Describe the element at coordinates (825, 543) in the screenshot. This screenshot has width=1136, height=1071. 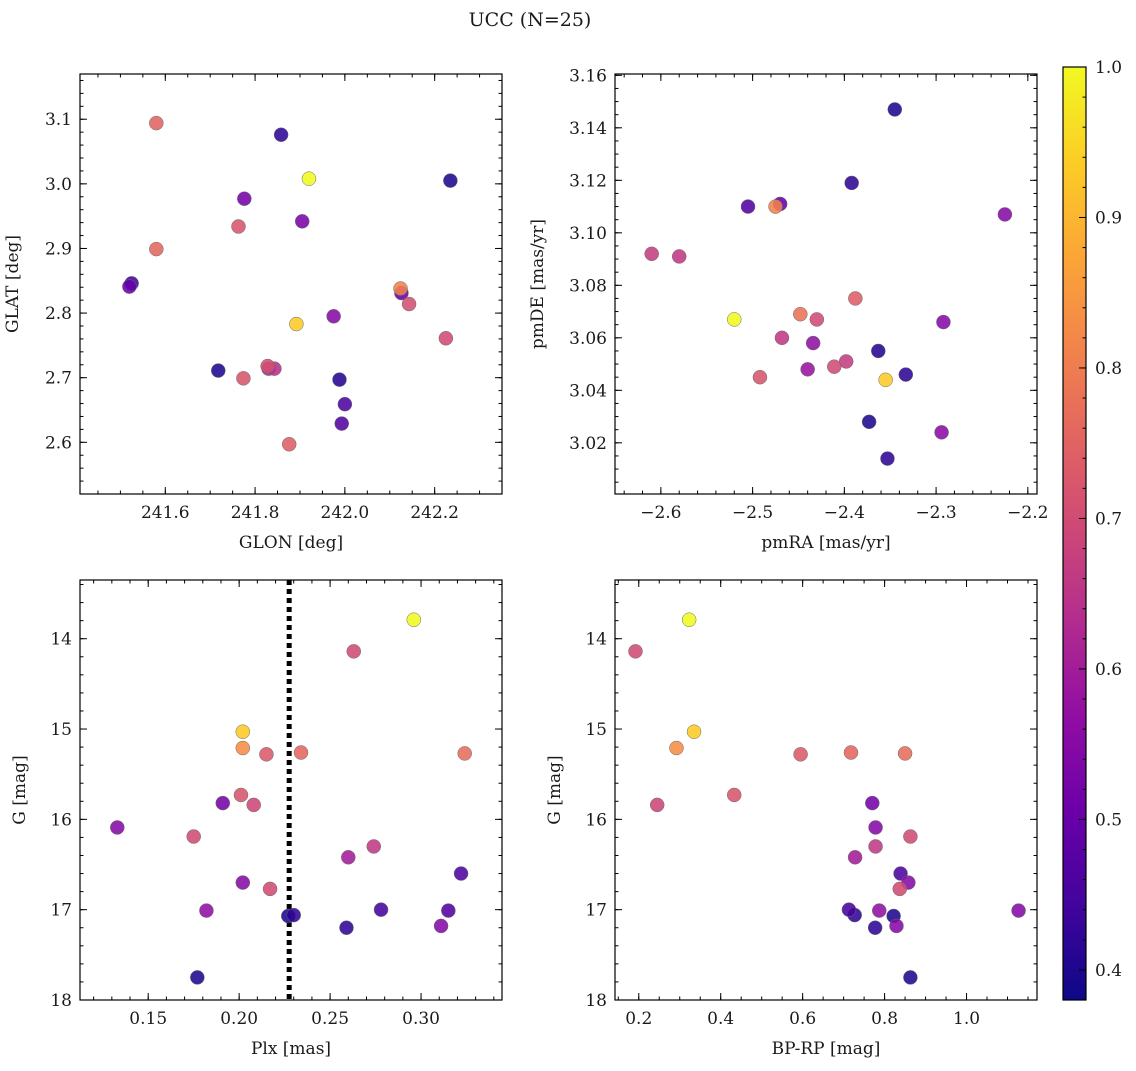
I see `x-axis-label: pmRA [mas/yr]` at that location.